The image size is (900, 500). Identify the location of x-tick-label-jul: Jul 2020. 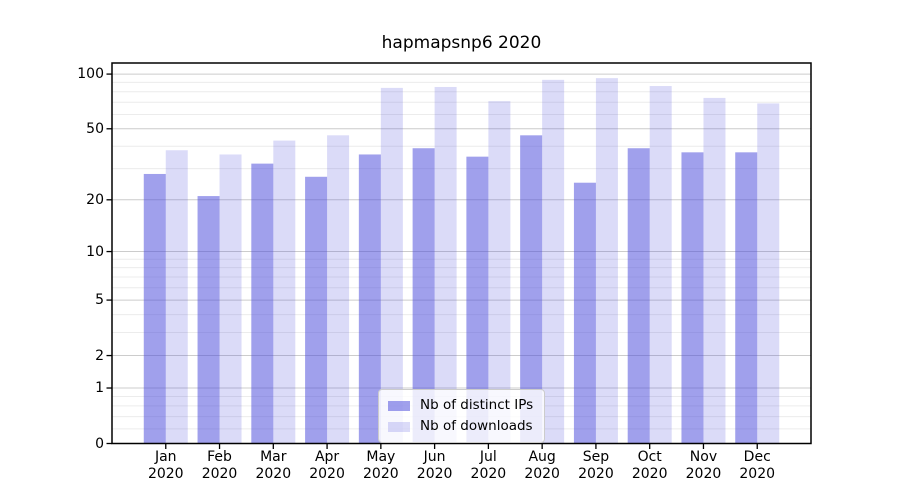
(488, 465).